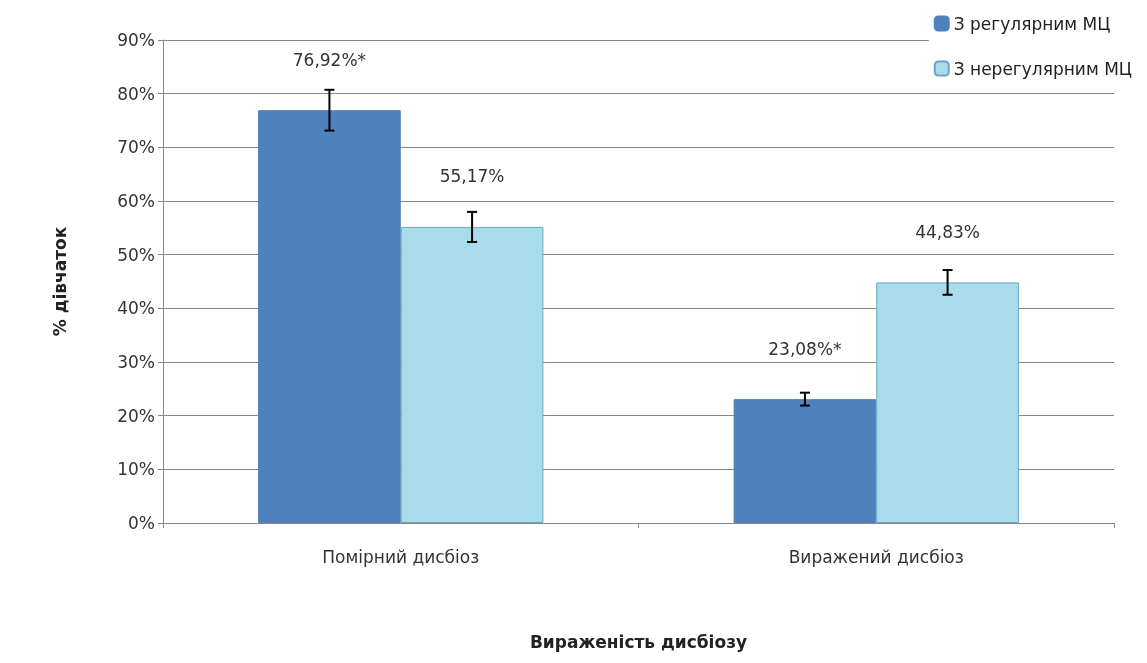 The image size is (1147, 663). I want to click on y-tick-label: 90%, so click(136, 40).